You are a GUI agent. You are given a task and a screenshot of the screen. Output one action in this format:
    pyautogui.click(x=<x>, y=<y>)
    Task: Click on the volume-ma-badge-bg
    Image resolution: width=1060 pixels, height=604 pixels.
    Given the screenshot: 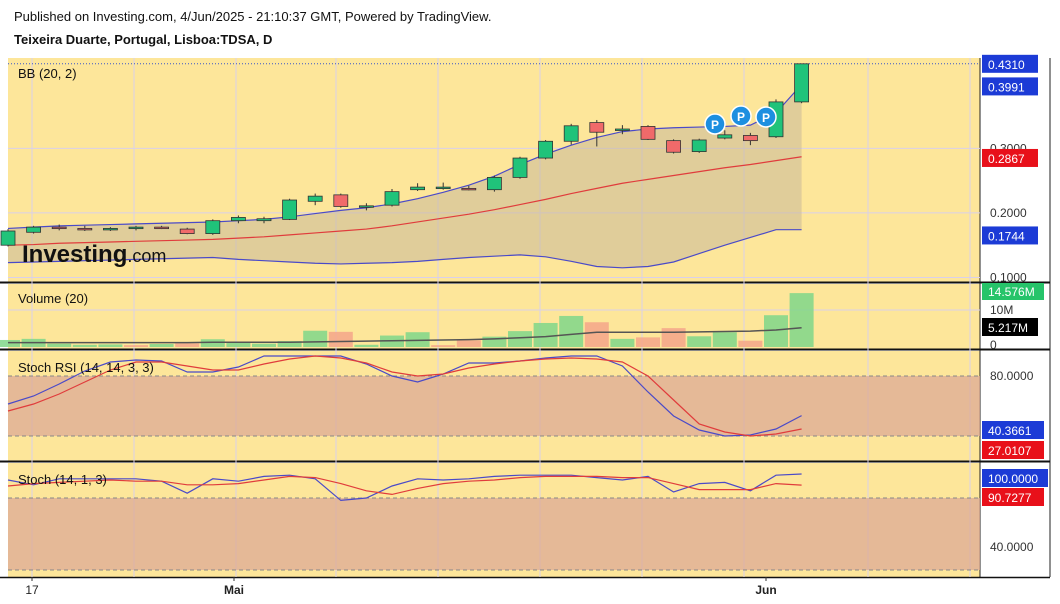 What is the action you would take?
    pyautogui.click(x=1010, y=327)
    